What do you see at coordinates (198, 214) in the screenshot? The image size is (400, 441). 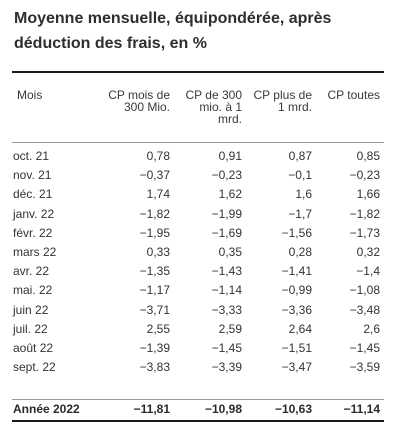 I see `table-row: janv. 22 −1,82 −1,99 −1,7 −1,82` at bounding box center [198, 214].